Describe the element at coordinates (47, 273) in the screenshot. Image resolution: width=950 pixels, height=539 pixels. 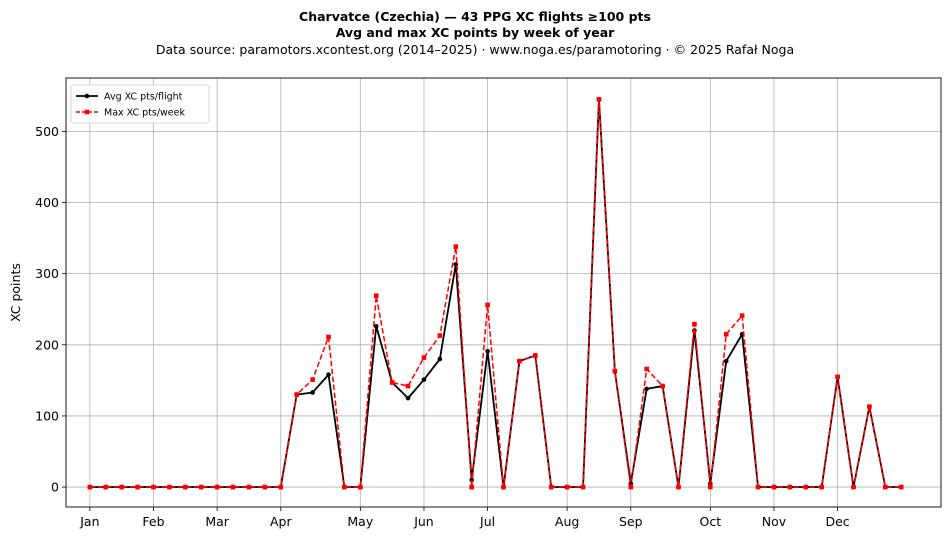
I see `y-tick-label: 300` at that location.